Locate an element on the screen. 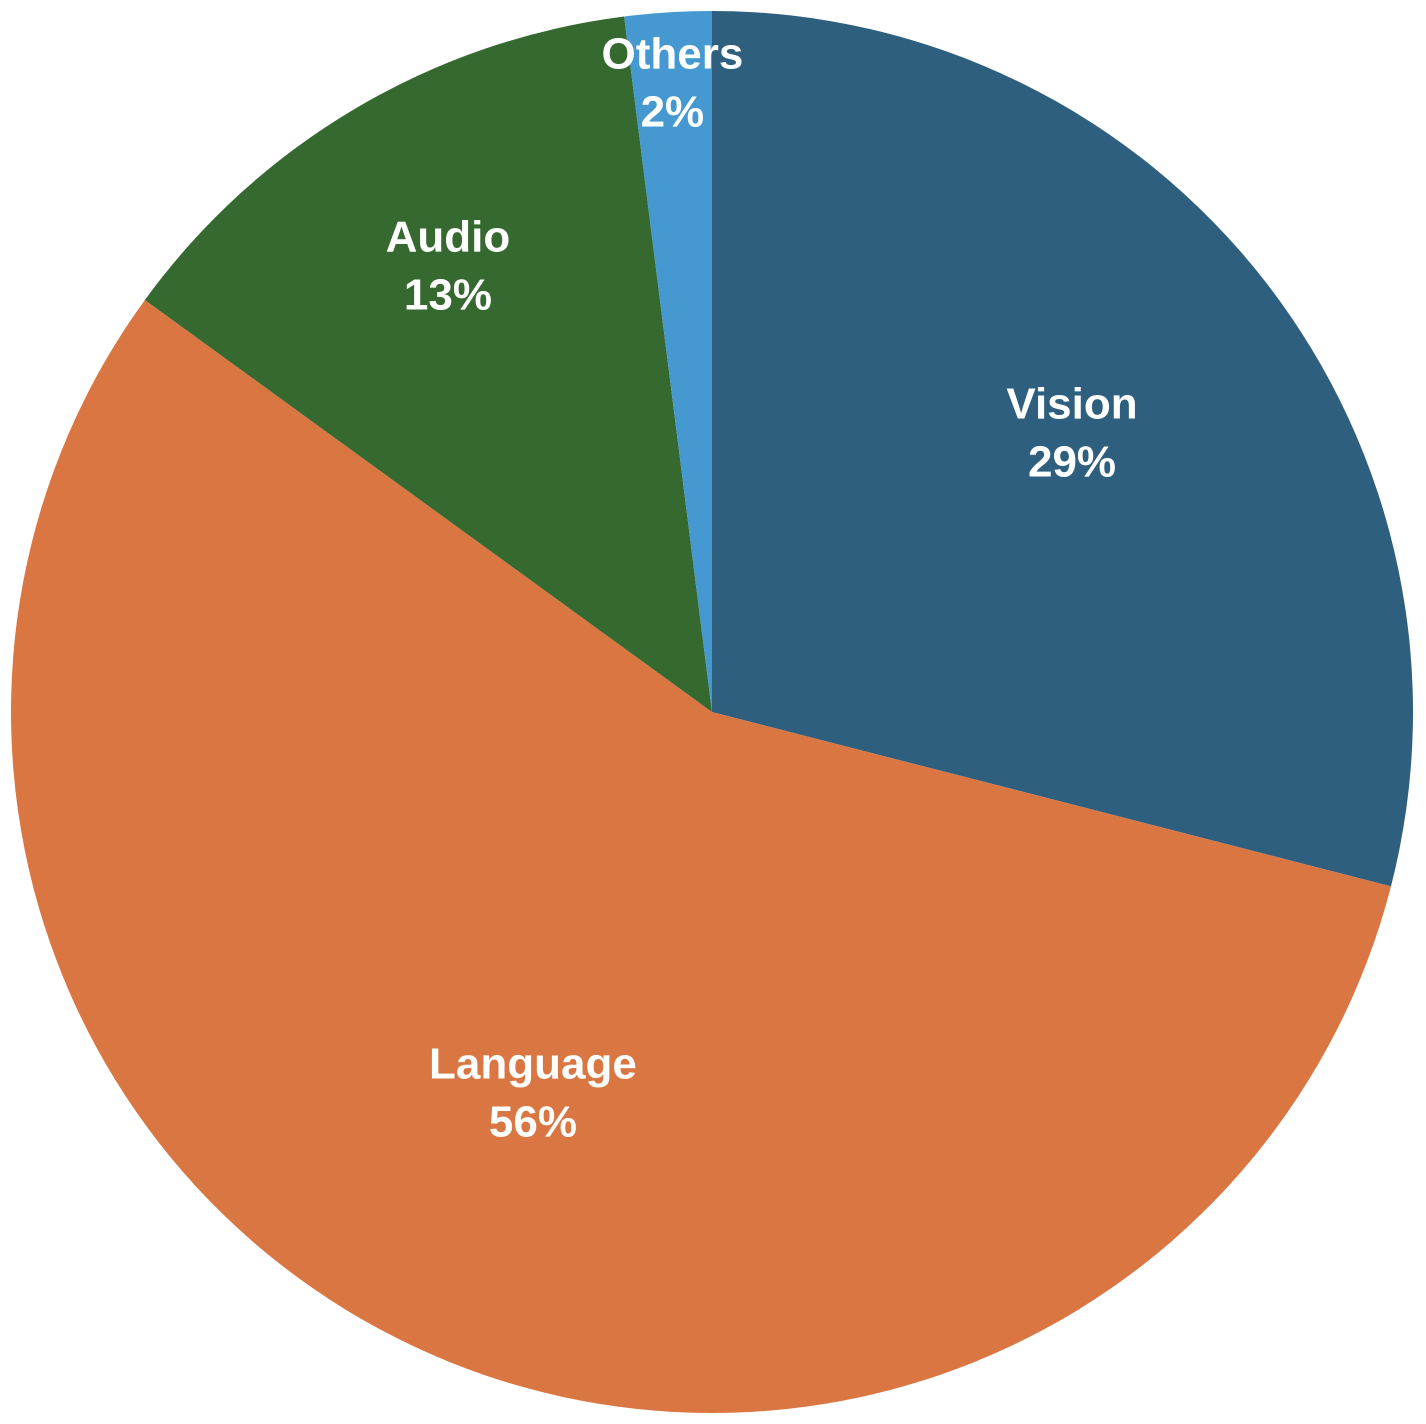  pie-slice-others is located at coordinates (668, 361).